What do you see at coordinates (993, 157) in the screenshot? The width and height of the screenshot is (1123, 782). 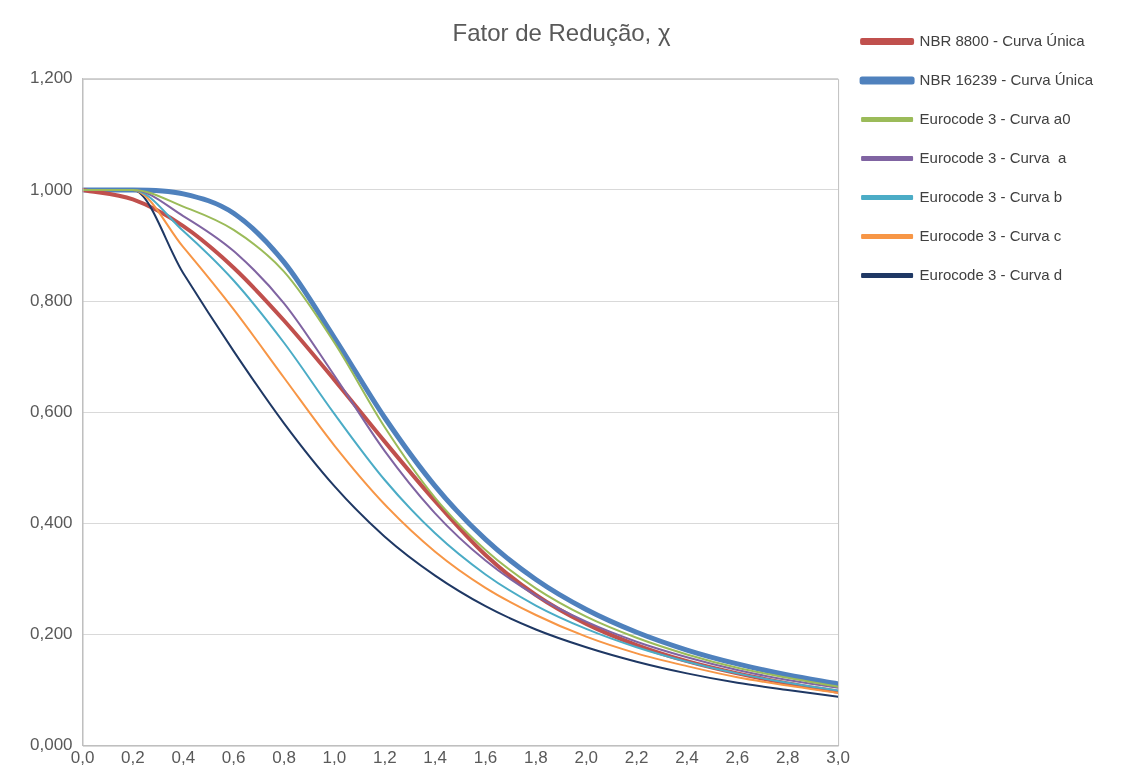 I see `legend-label: Eurocode 3 - Curva a` at bounding box center [993, 157].